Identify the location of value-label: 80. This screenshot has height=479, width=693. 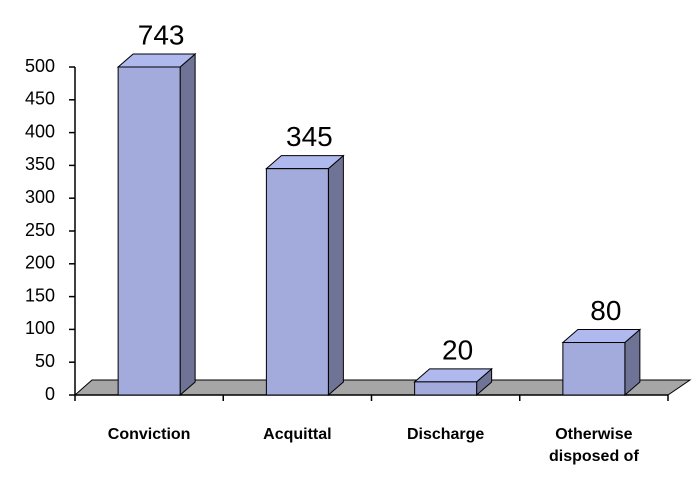
(605, 310).